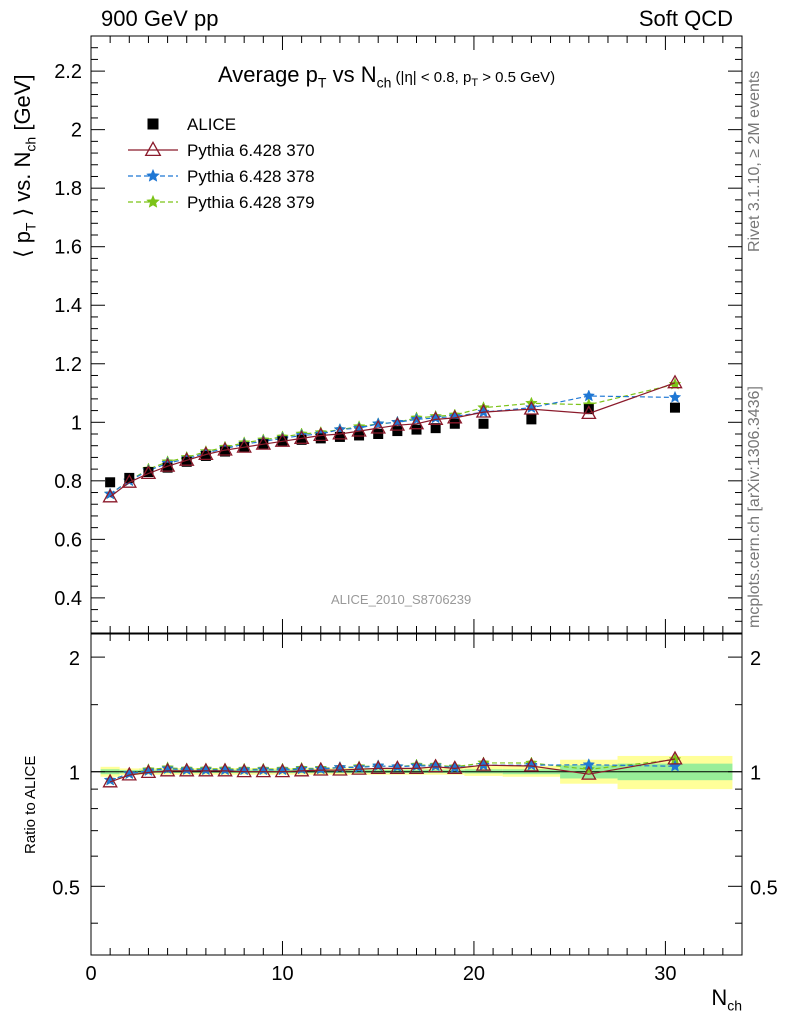 This screenshot has width=786, height=1024. I want to click on side-text-top: Rivet 3.1.10, ≥ 2M events, so click(754, 161).